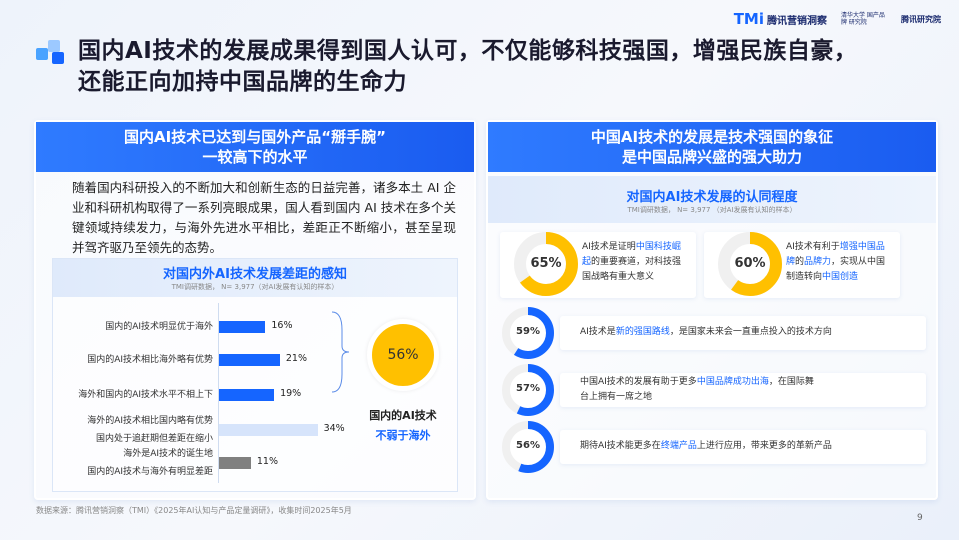 The image size is (959, 540). What do you see at coordinates (296, 358) in the screenshot?
I see `bar-value: 21%` at bounding box center [296, 358].